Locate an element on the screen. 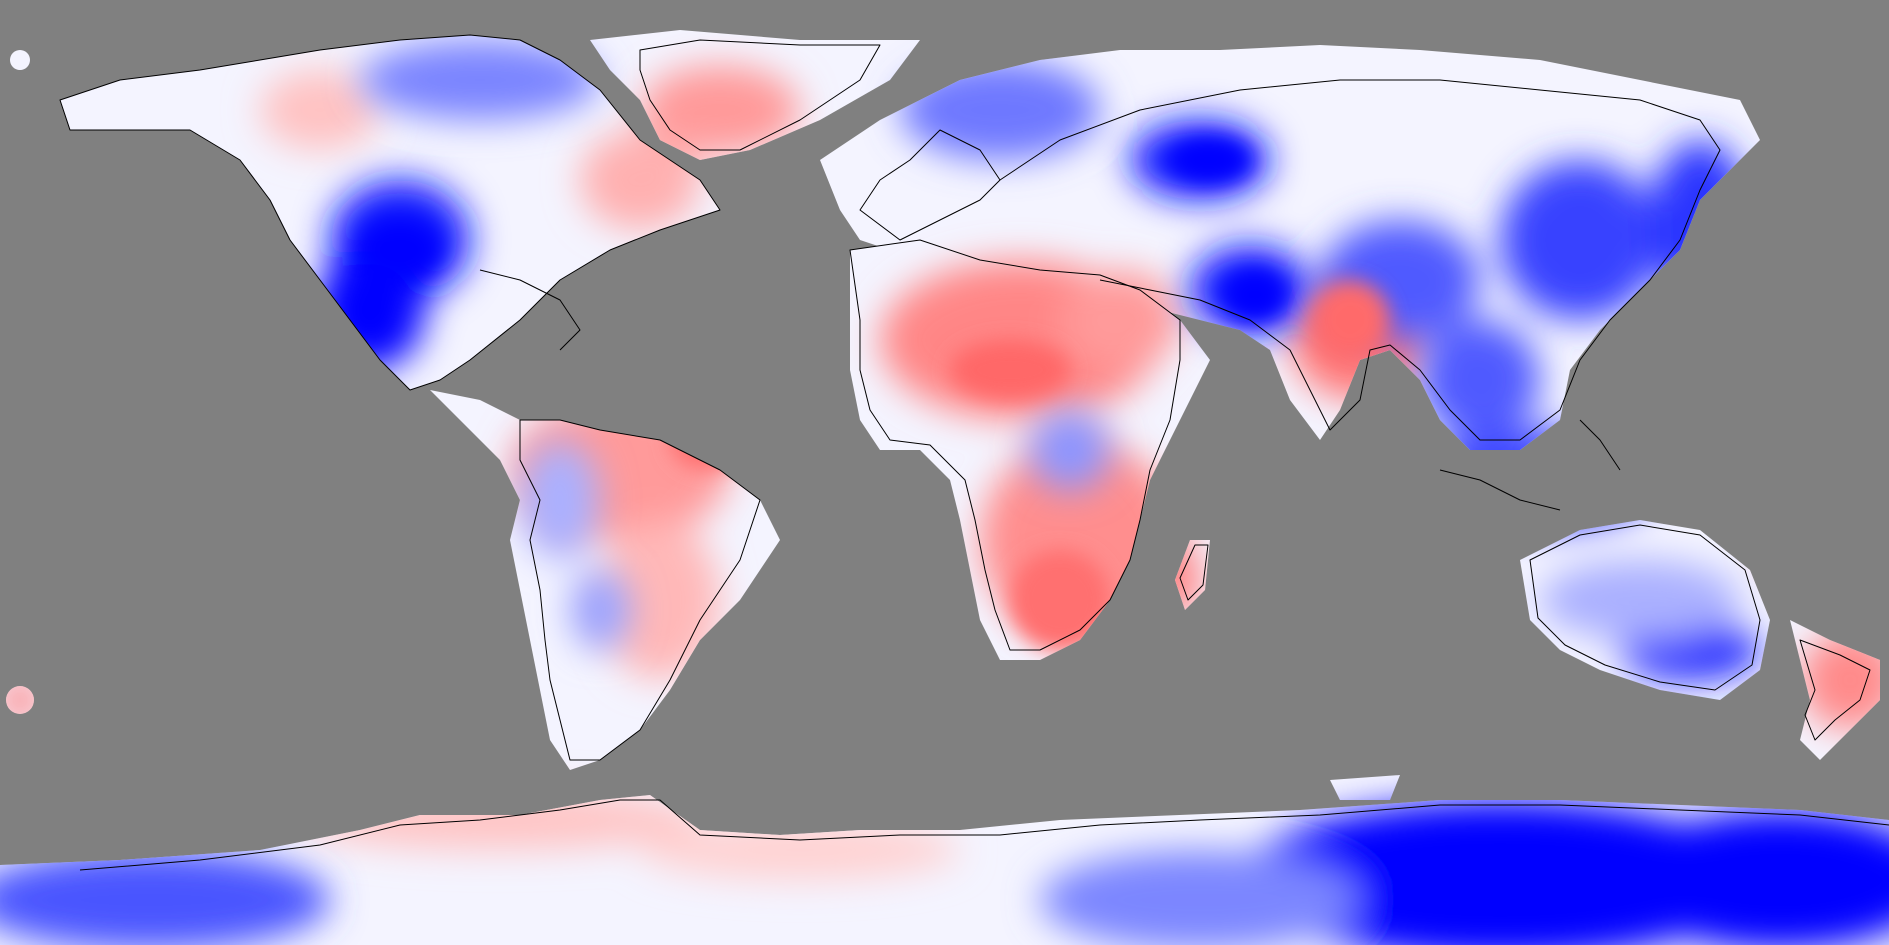 The height and width of the screenshot is (945, 1889). coastline-philippines is located at coordinates (1600, 445).